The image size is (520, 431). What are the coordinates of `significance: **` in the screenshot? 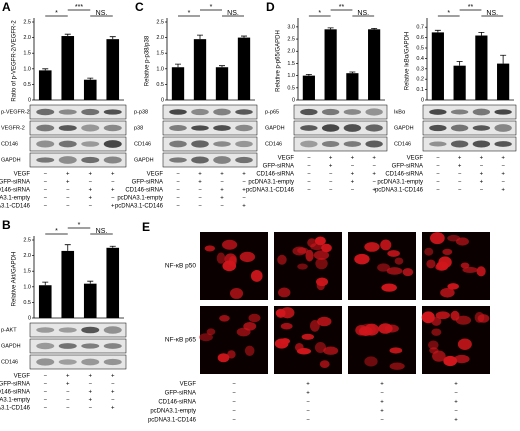 It's located at (471, 7).